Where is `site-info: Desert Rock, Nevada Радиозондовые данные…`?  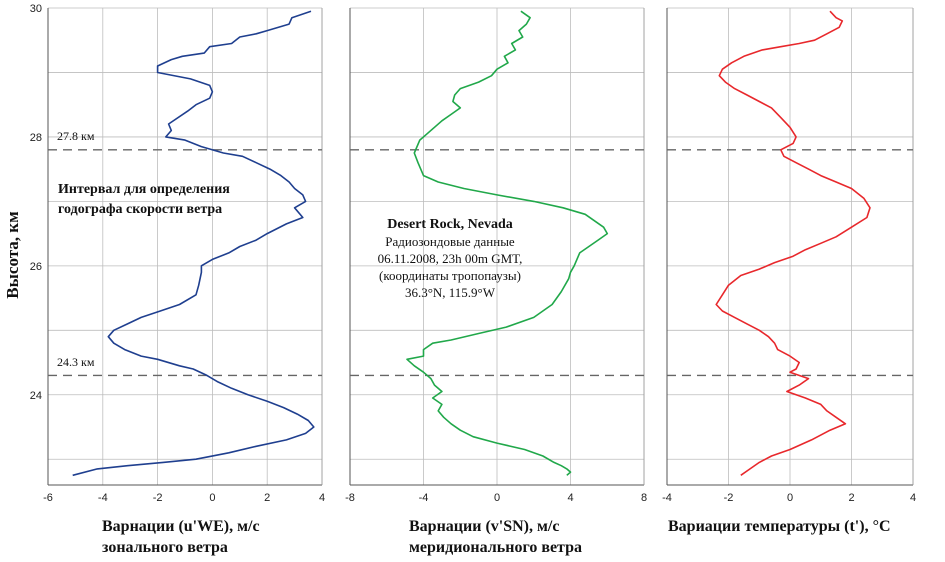
site-info: Desert Rock, Nevada Радиозондовые данные… is located at coordinates (450, 258).